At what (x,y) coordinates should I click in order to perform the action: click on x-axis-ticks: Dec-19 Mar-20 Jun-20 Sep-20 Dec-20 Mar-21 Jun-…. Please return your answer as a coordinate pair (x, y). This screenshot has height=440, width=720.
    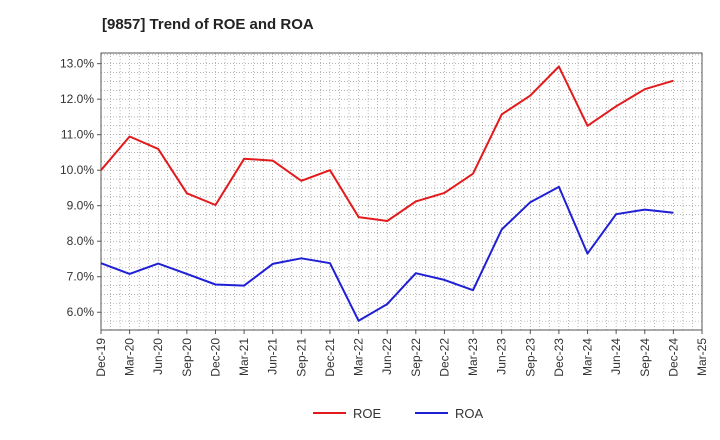
    Looking at the image, I should click on (401, 353).